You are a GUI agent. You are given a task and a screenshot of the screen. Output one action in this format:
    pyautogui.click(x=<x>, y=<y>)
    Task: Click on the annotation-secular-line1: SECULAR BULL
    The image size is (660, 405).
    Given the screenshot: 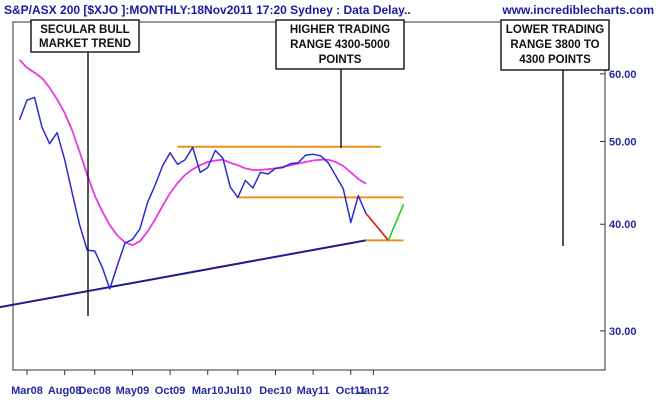 What is the action you would take?
    pyautogui.click(x=84, y=30)
    